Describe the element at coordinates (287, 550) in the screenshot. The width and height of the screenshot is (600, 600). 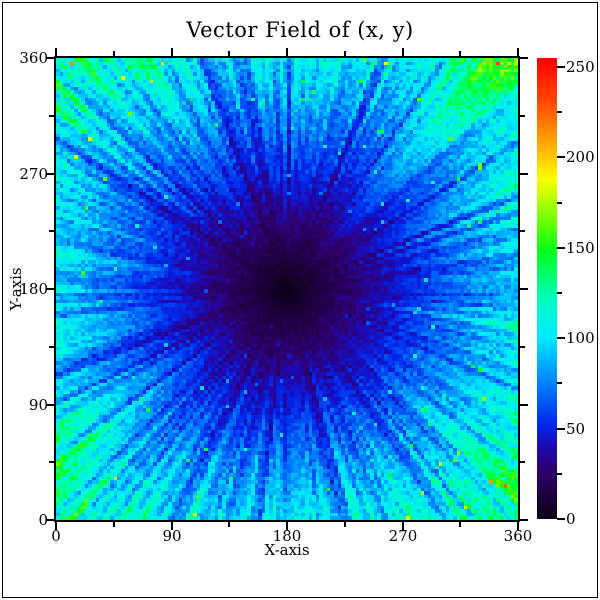
I see `x-axis-label: X-axis` at that location.